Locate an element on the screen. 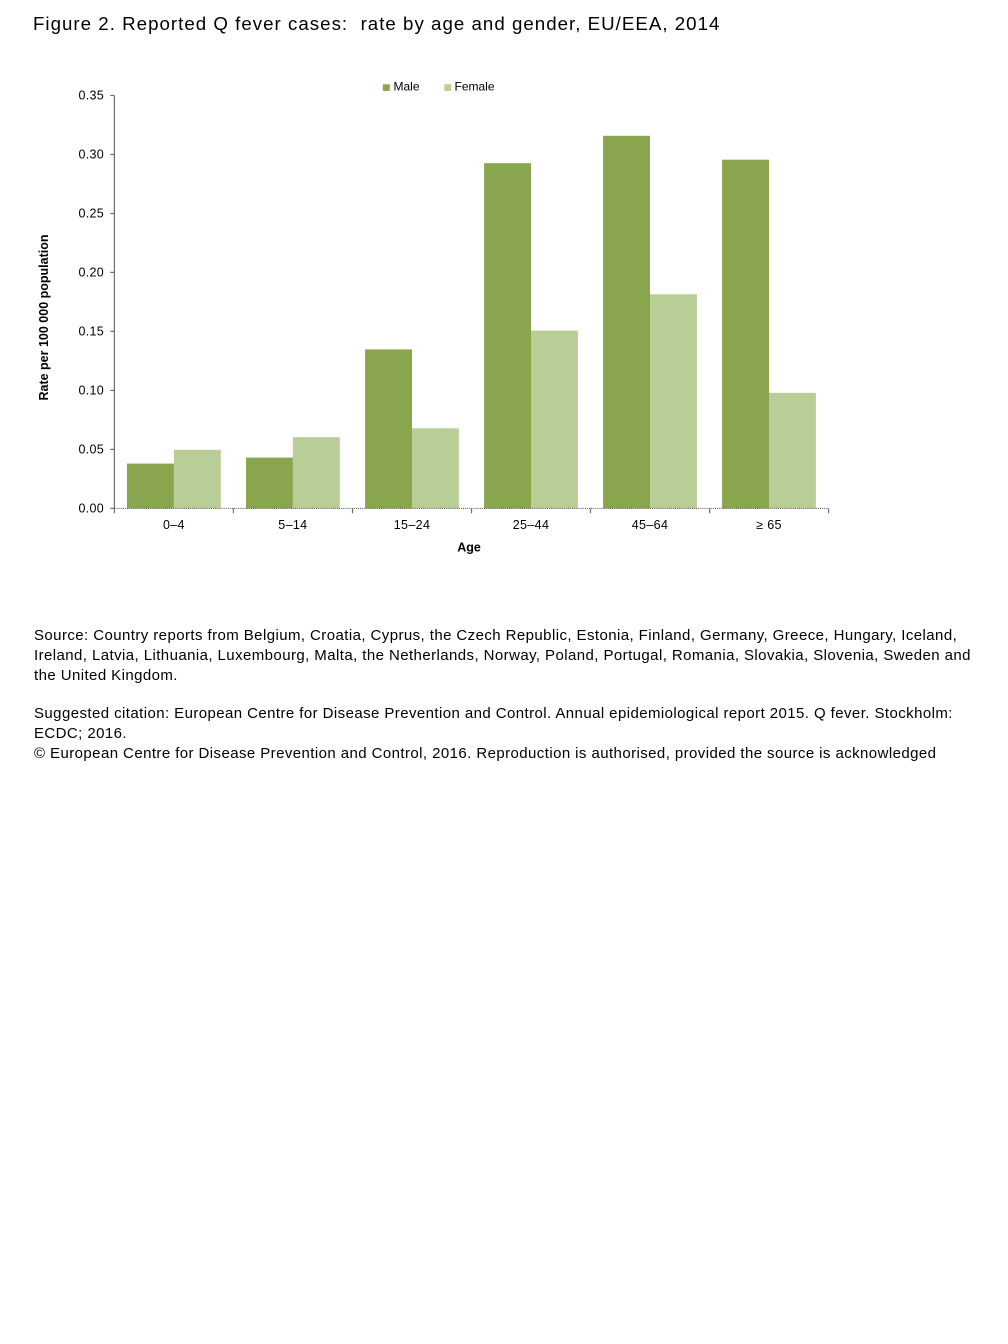 The width and height of the screenshot is (1008, 1344). svg-text: 25–44 is located at coordinates (531, 525).